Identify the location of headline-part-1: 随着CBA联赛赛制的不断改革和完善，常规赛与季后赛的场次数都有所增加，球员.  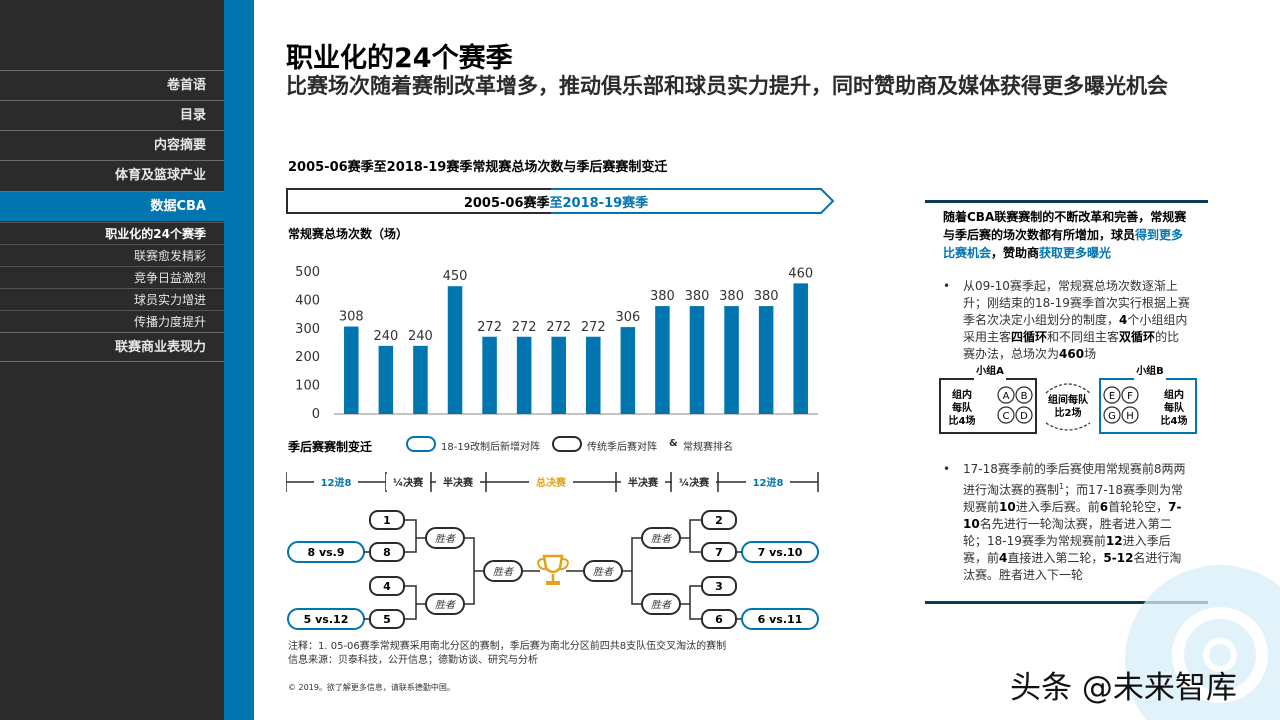
(1065, 226).